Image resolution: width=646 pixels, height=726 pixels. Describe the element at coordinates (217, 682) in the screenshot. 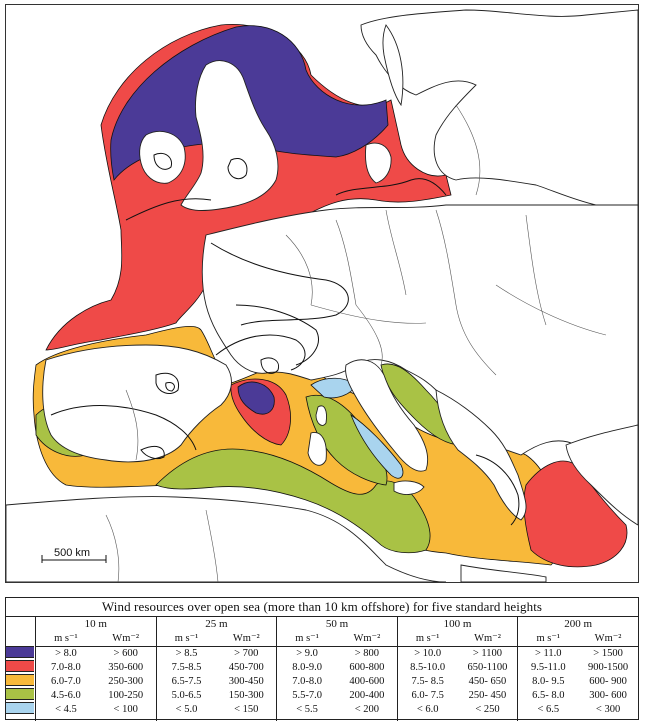

I see `legend-data-row: 6.5-7.5 300-450` at that location.